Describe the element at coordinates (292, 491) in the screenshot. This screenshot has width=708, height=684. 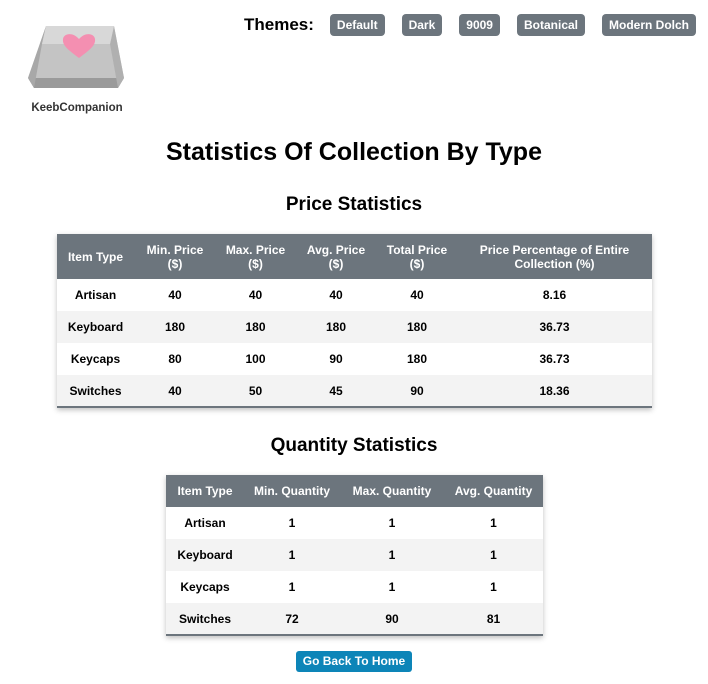
I see `column-header: Min. Quantity` at that location.